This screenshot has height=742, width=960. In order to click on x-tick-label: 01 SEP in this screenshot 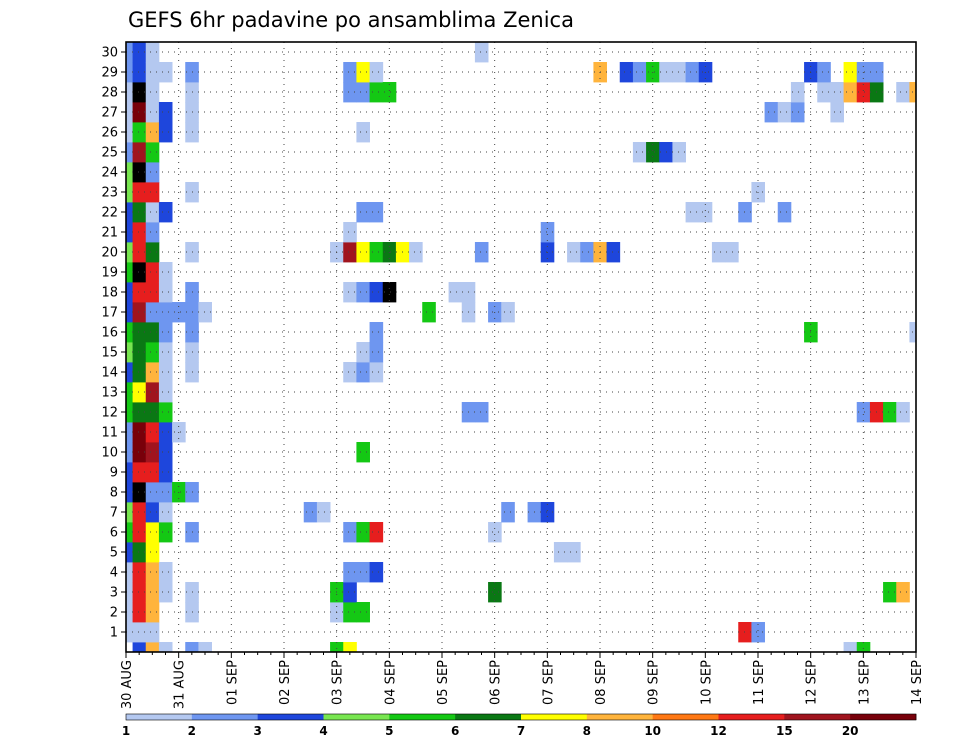, I will do `click(232, 682)`.